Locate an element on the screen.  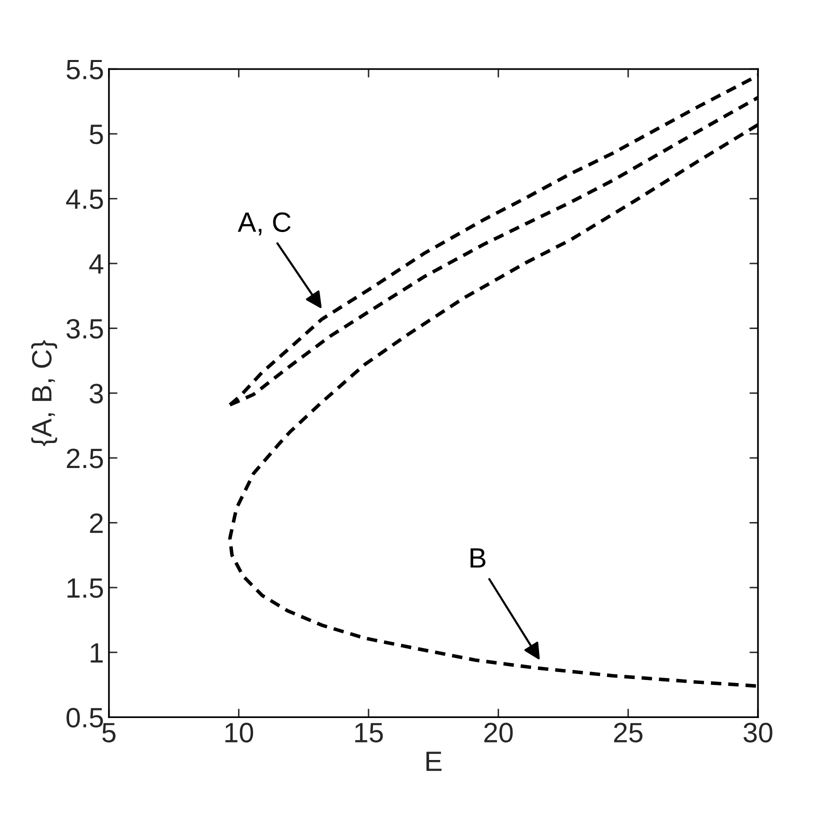
x-tick-label: 10 is located at coordinates (239, 732).